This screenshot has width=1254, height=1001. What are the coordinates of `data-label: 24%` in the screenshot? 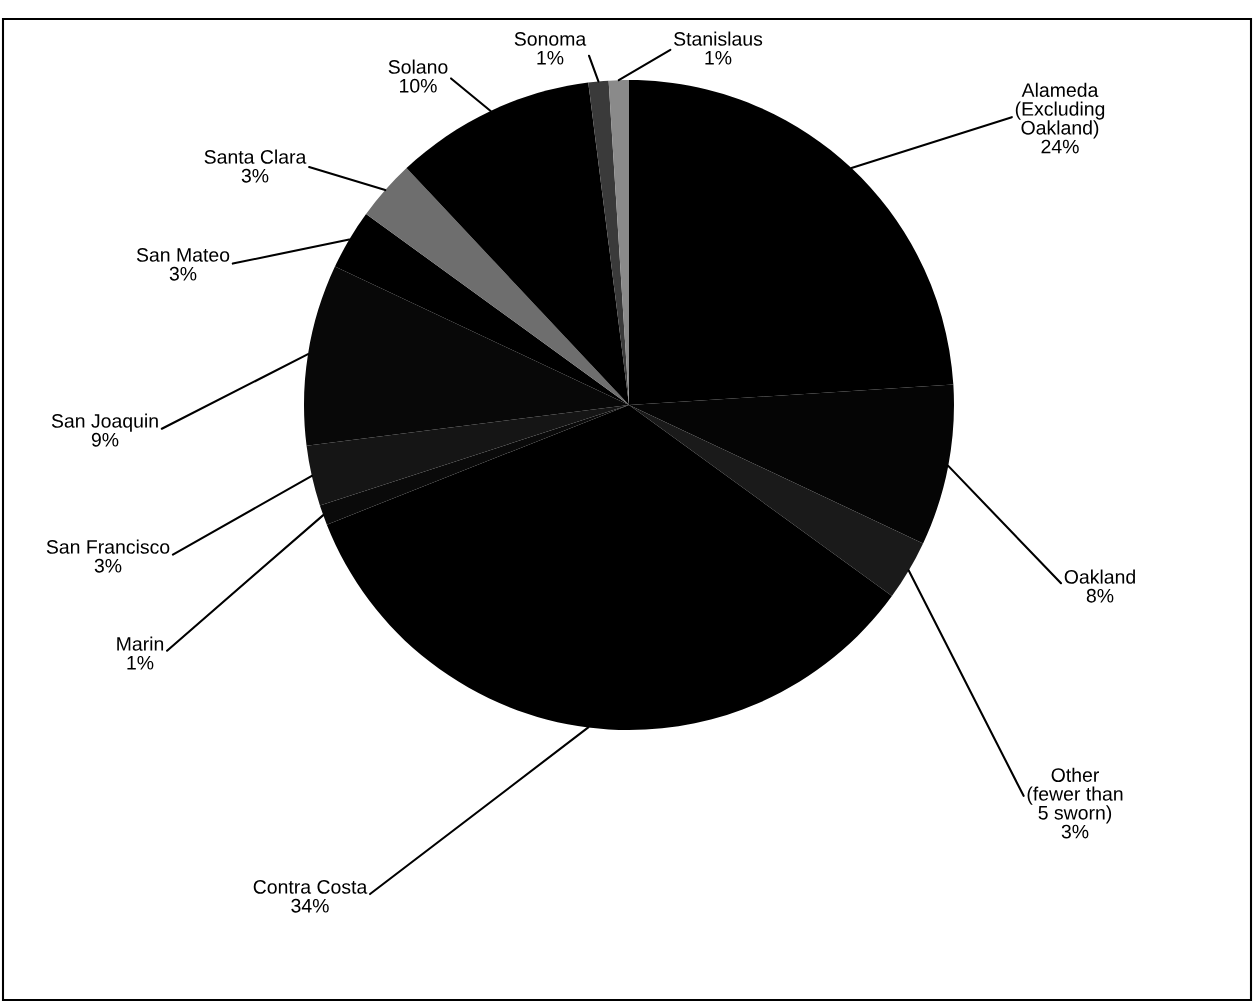 It's located at (1060, 146).